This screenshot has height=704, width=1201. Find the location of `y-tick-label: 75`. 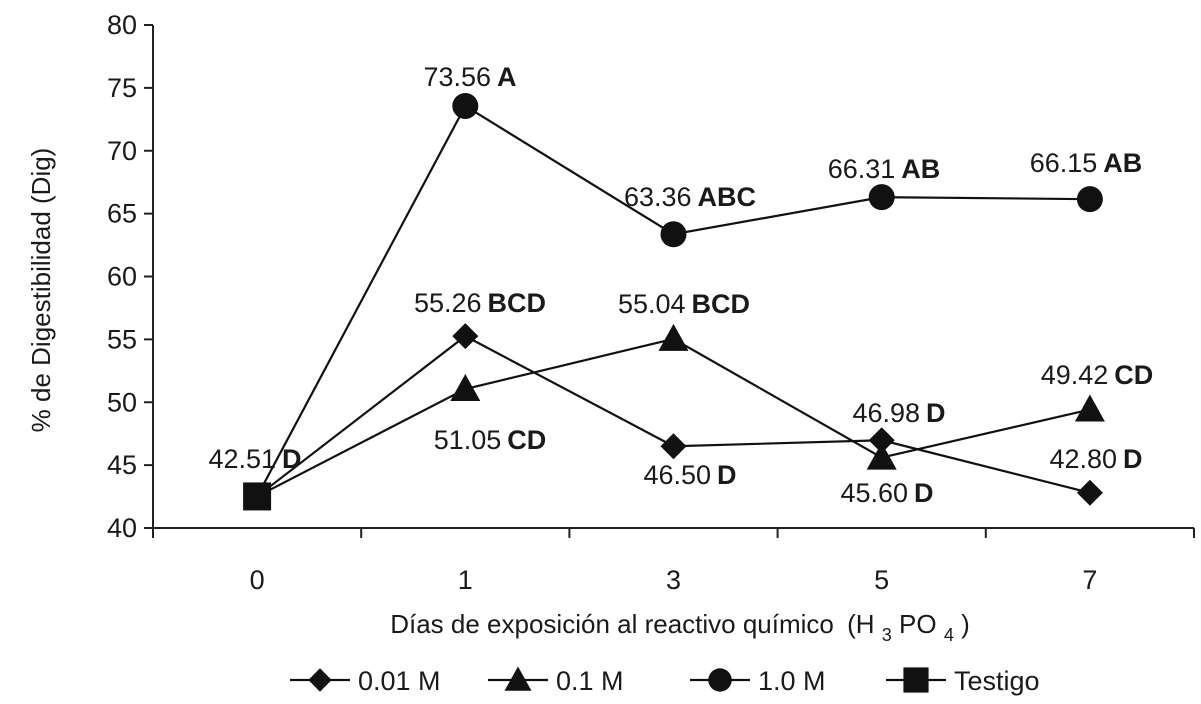

y-tick-label: 75 is located at coordinates (122, 88).